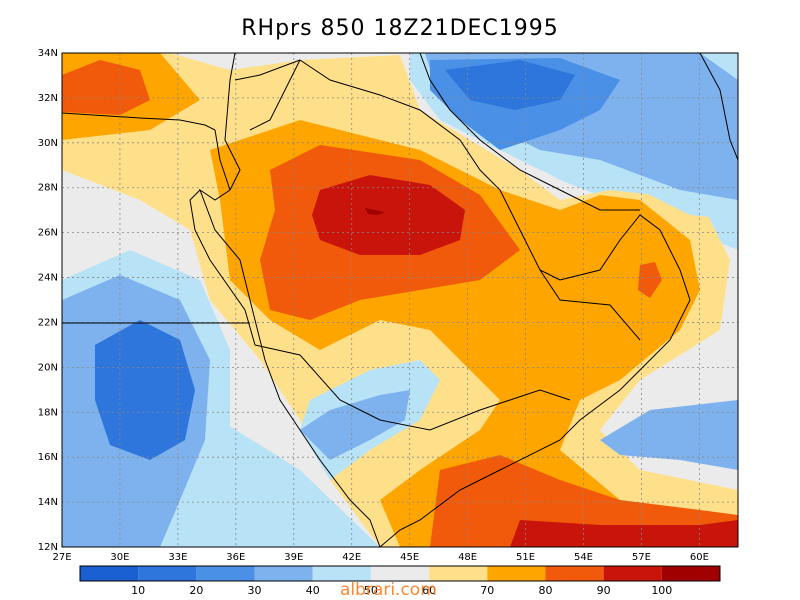  I want to click on colorbar-label: 10, so click(138, 590).